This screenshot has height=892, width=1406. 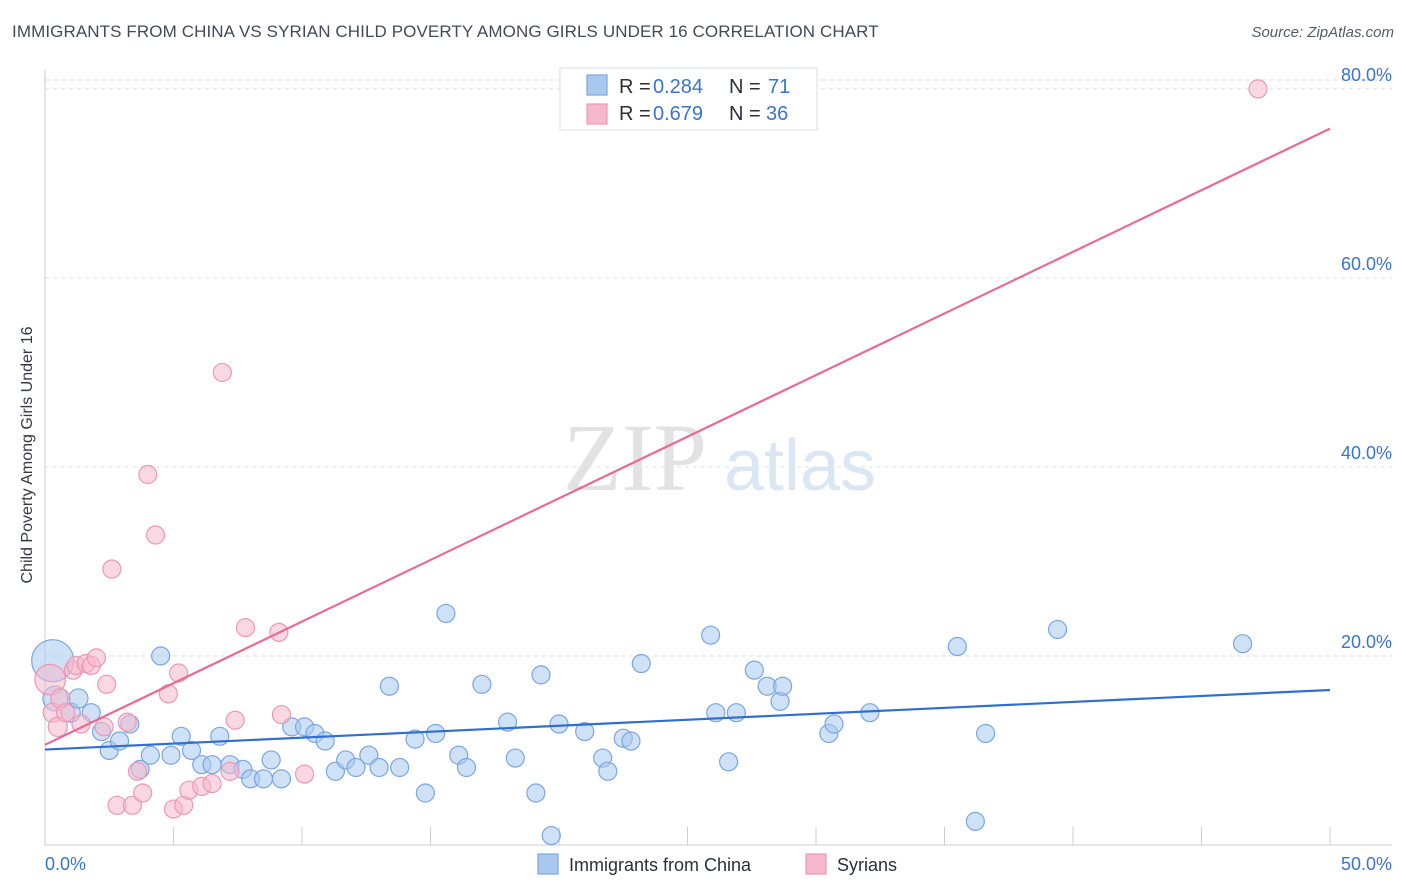 I want to click on legend-swatch-syrians, so click(x=597, y=114).